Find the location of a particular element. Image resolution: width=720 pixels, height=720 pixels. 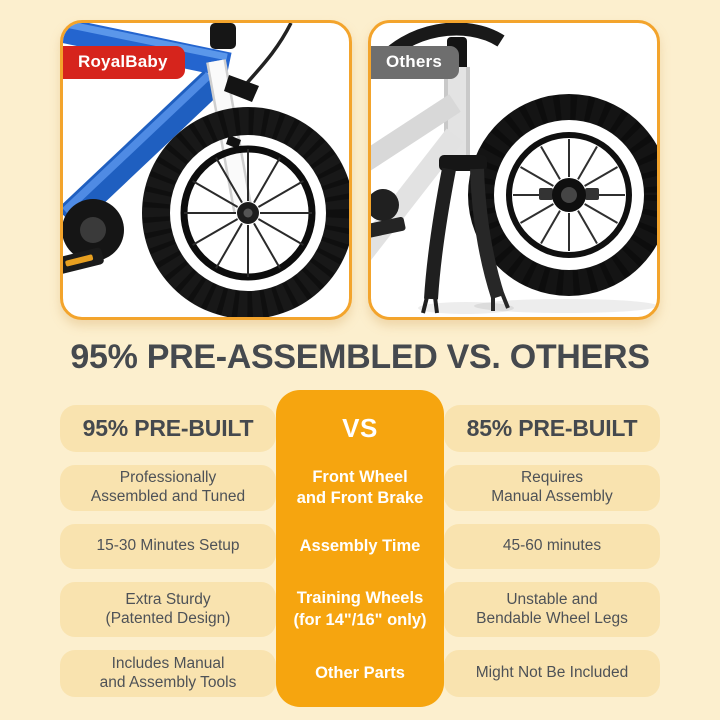

royalbaby-value-front-wheel: Professionally Assembled and Tuned is located at coordinates (168, 488).